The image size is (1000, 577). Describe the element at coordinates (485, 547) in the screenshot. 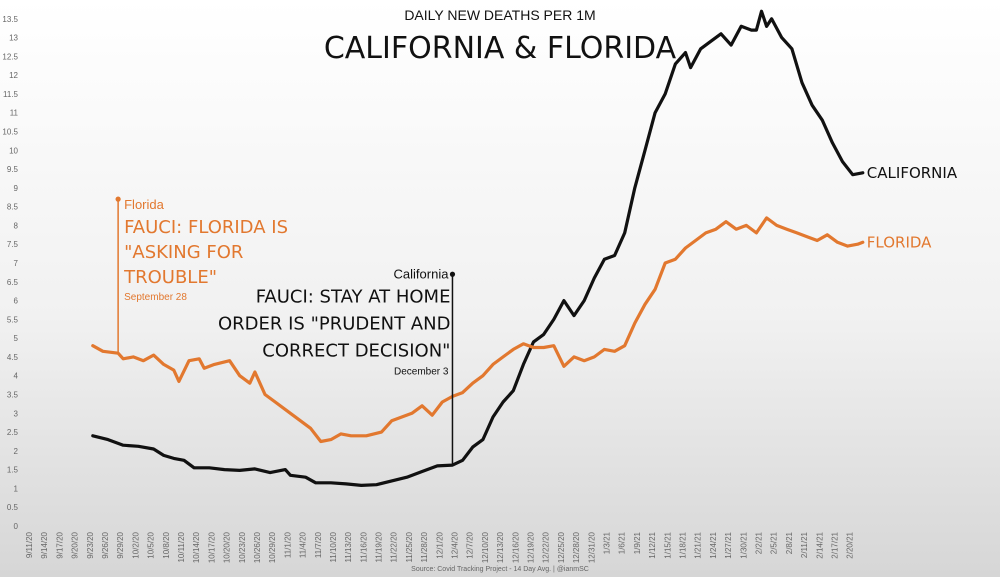

I see `x-tick-label: 12/10/20` at that location.